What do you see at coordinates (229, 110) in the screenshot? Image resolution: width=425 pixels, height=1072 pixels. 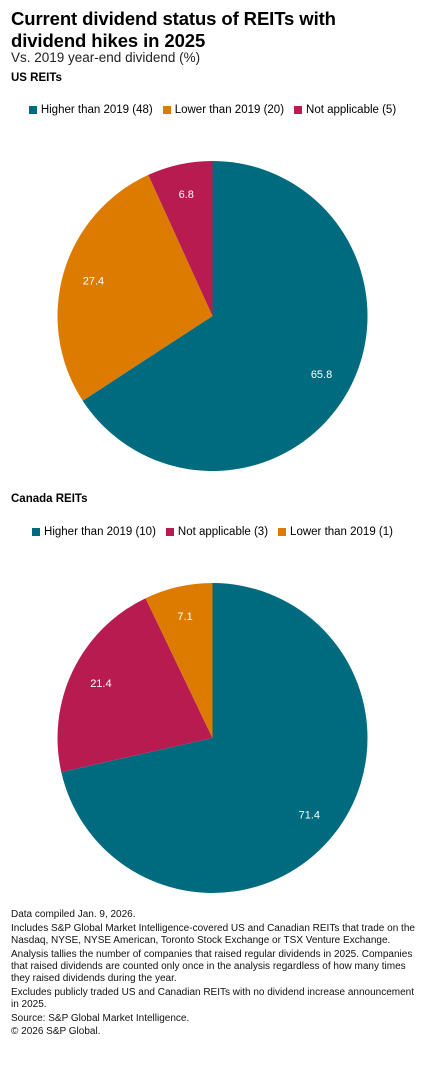 I see `legend-label: Lower than 2019 (20)` at bounding box center [229, 110].